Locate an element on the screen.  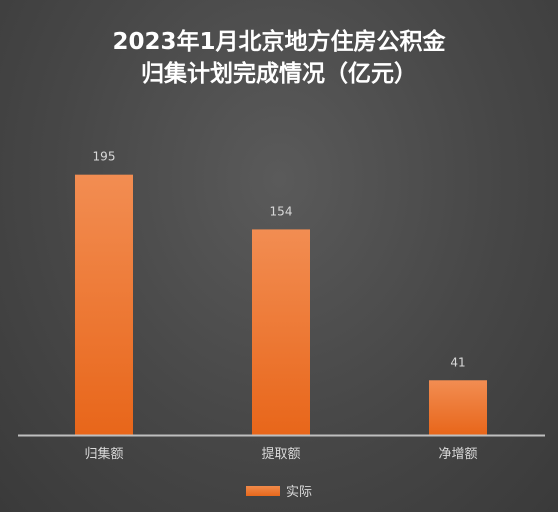
category-label-1: 归集额 is located at coordinates (103, 454).